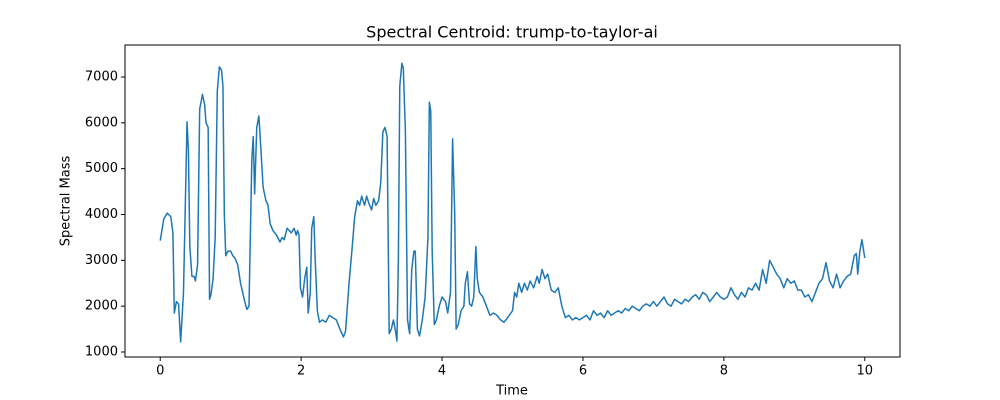 This screenshot has width=1000, height=400. Describe the element at coordinates (101, 214) in the screenshot. I see `y-tick-label: 4000` at that location.